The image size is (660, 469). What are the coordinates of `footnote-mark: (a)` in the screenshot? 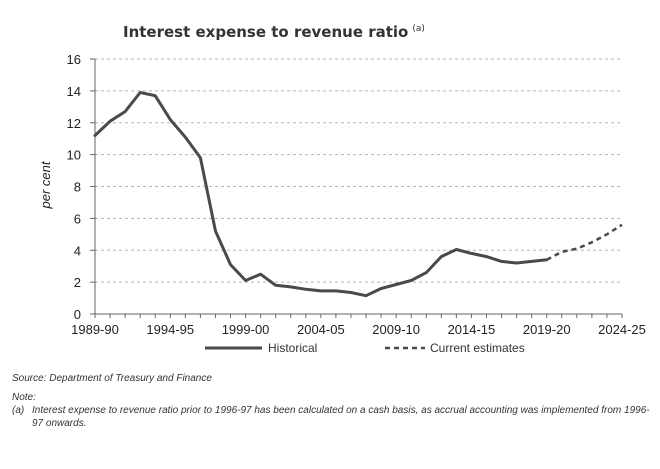 It's located at (18, 410).